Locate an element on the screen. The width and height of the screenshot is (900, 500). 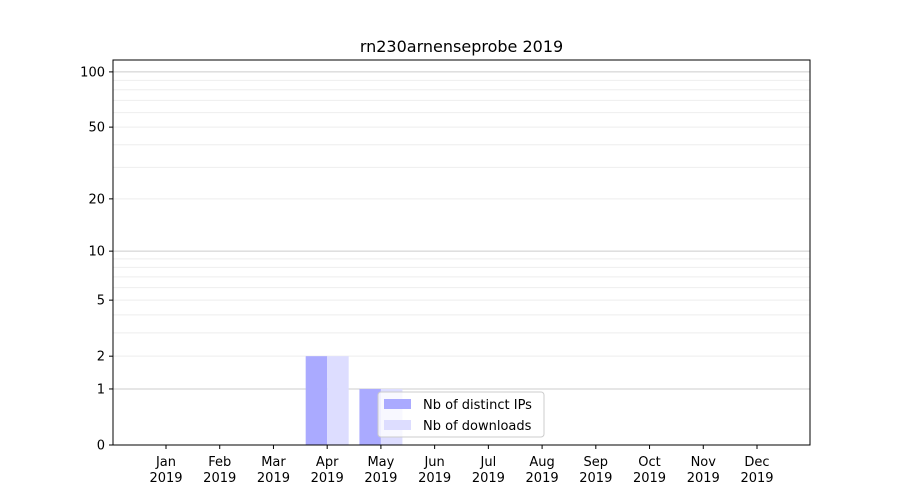
x-tick-label-month: Aug is located at coordinates (541, 462).